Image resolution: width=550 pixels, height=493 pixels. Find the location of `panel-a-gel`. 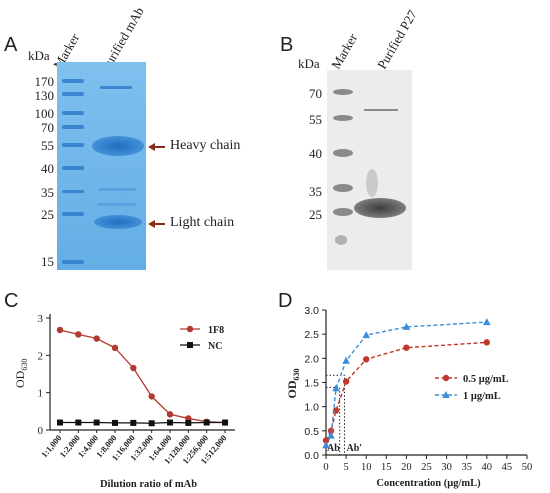

panel-a-gel is located at coordinates (111, 166).